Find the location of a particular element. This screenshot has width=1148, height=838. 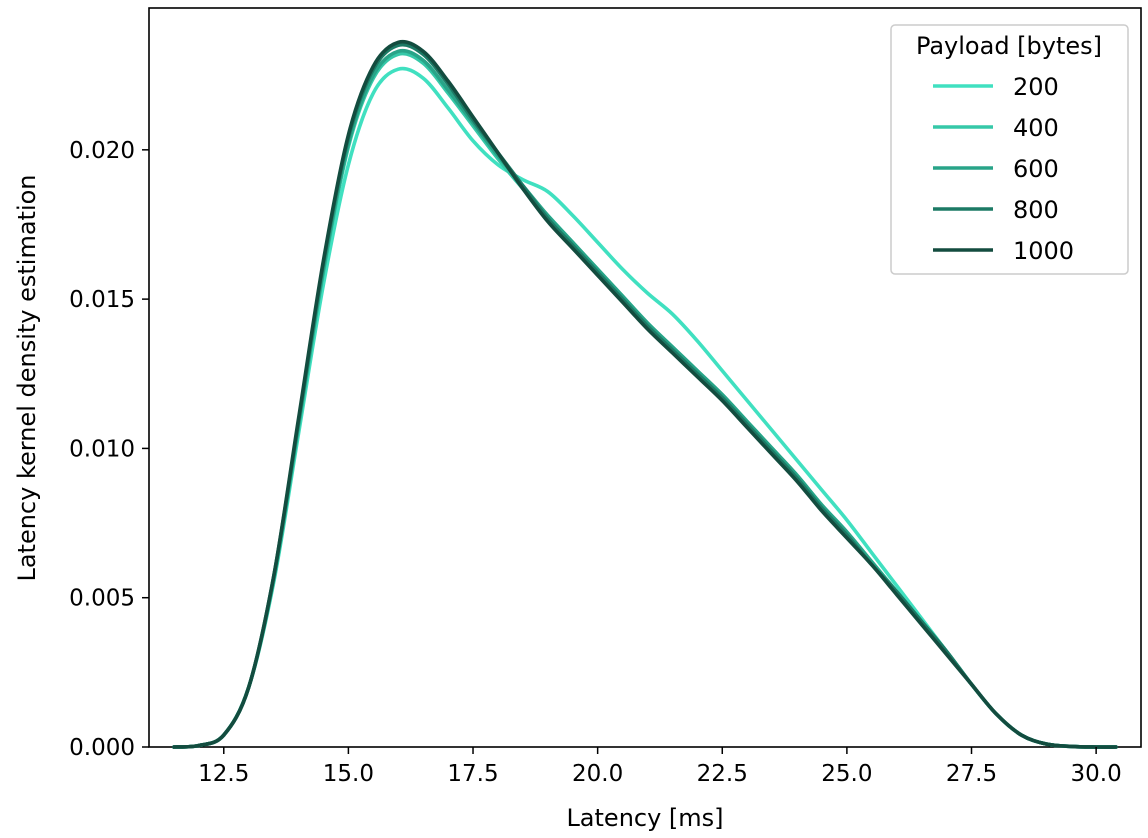

legend-box is located at coordinates (1009, 149).